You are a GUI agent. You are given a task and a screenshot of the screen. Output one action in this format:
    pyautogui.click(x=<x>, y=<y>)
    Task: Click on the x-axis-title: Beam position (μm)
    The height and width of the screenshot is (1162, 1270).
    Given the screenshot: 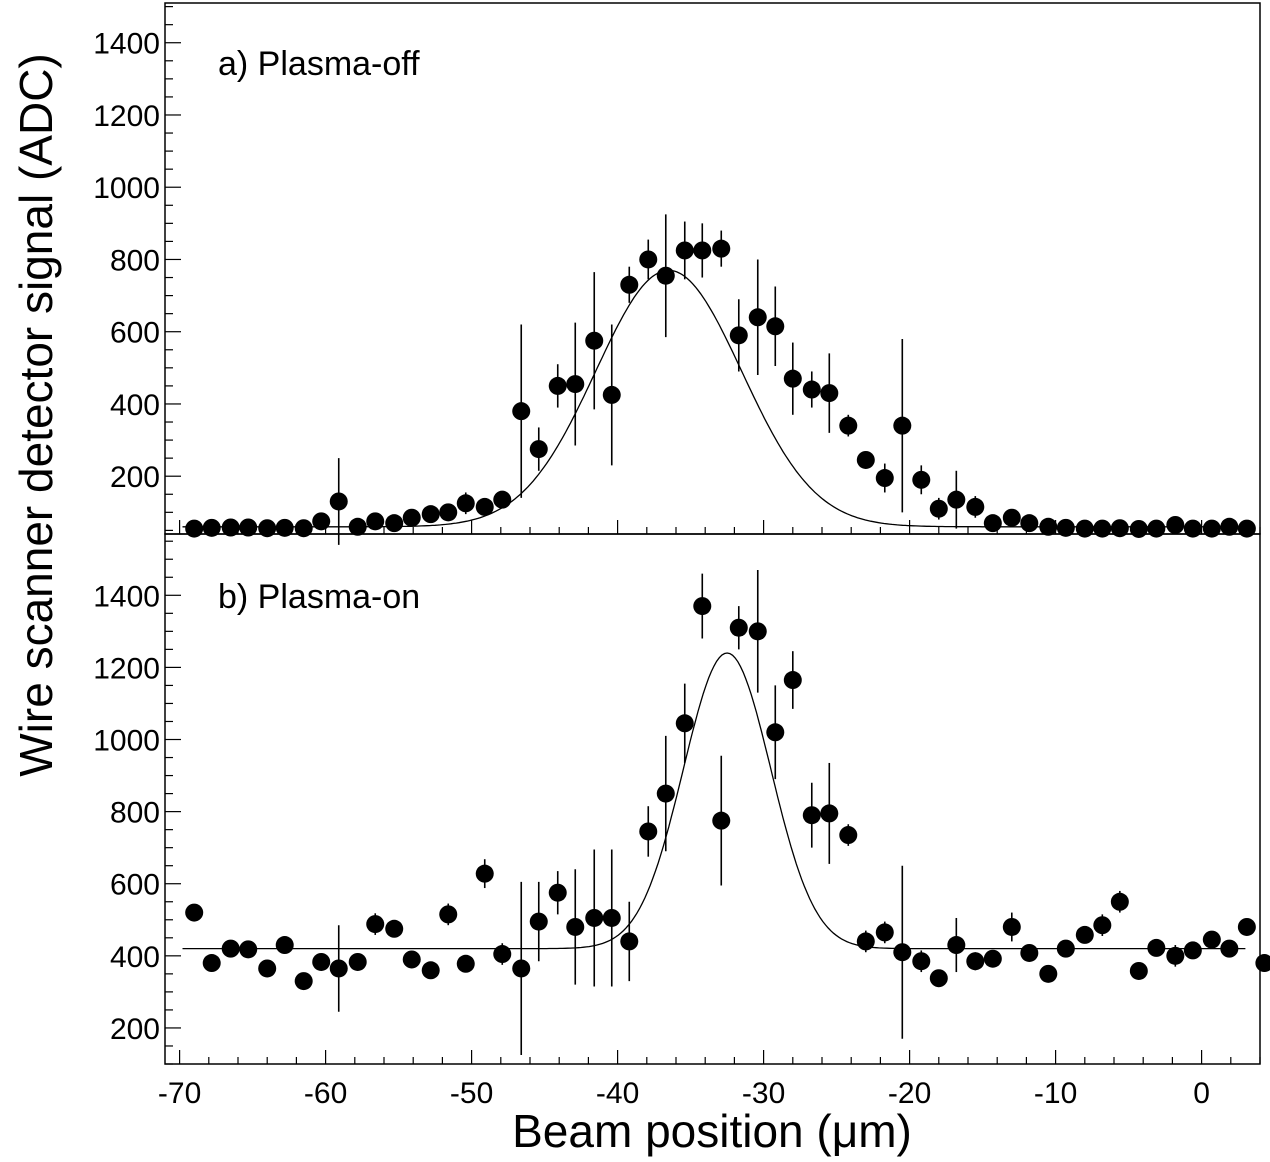 What is the action you would take?
    pyautogui.click(x=712, y=1131)
    